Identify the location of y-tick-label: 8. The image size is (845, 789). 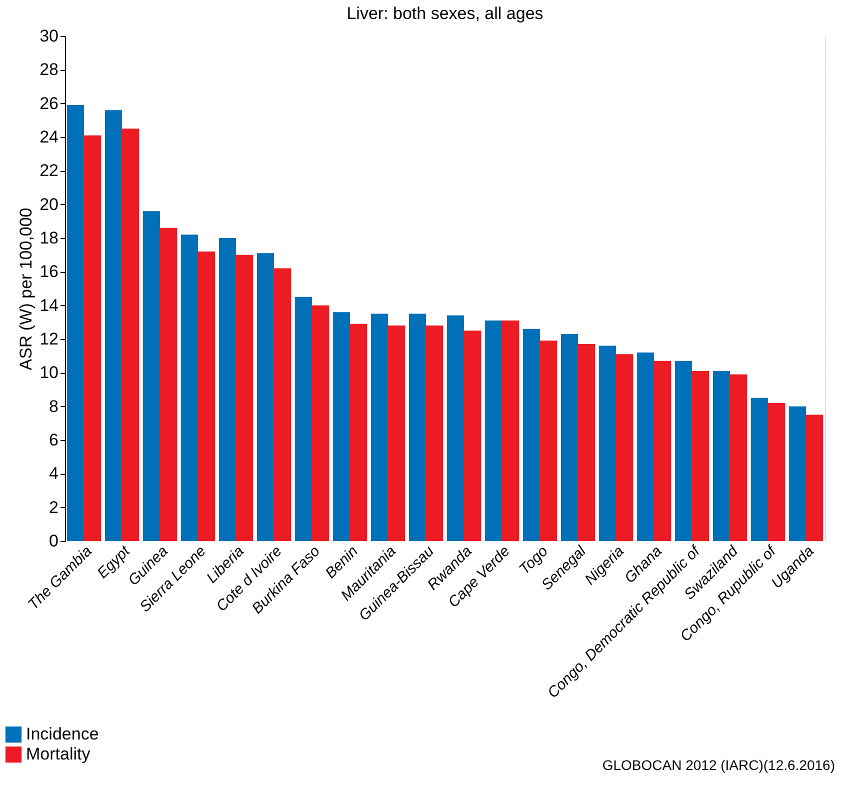
(53, 406).